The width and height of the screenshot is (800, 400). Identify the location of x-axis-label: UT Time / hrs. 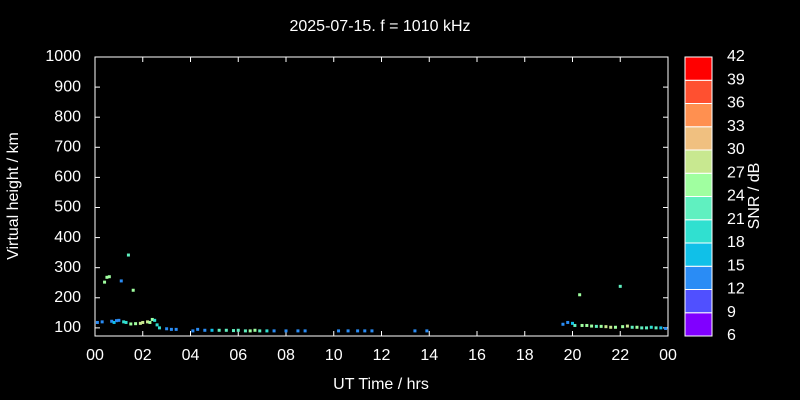
(381, 384).